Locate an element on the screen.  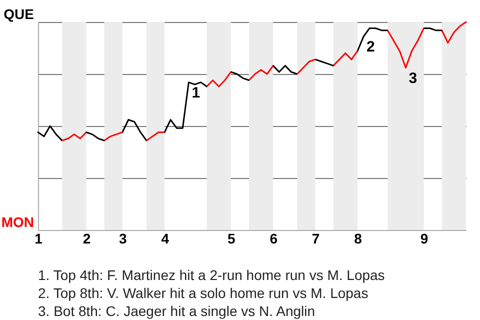
x-tick-label: 9 is located at coordinates (424, 238).